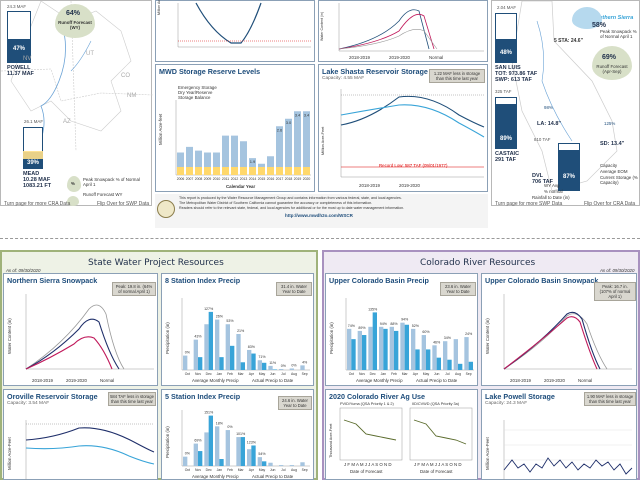 This screenshot has height=480, width=640. I want to click on upper-co-snow-legend-0: 2018-2019, so click(520, 380).